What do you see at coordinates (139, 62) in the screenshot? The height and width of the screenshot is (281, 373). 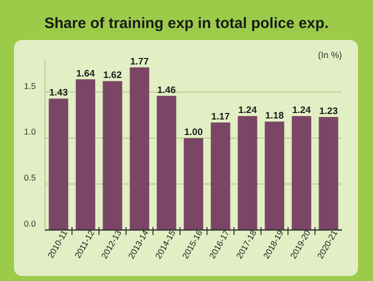 I see `data-label: 1.77` at bounding box center [139, 62].